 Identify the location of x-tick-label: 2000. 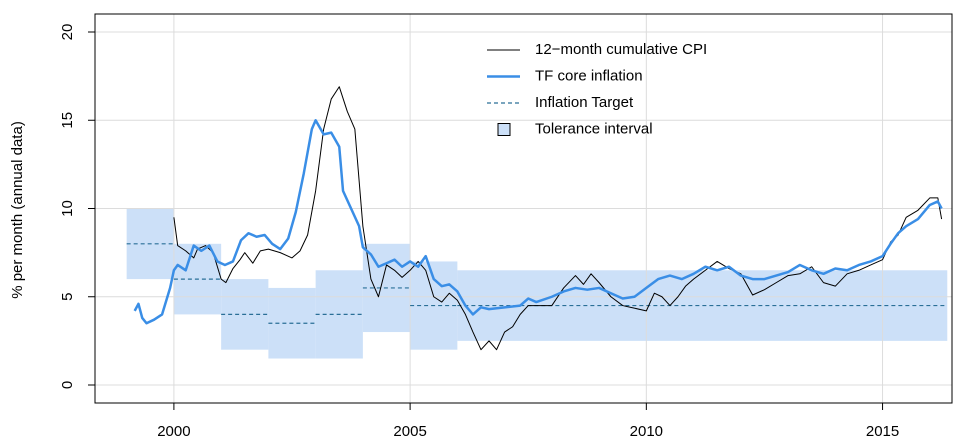
(173, 431).